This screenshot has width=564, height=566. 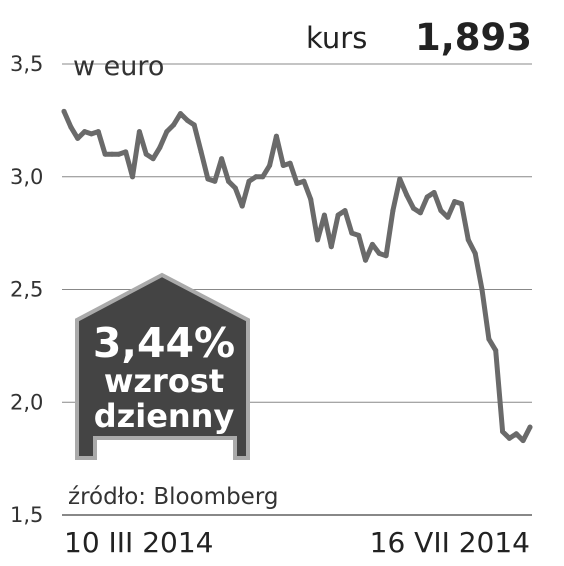 I want to click on x-end-date: 16 VII 2014, so click(x=450, y=542).